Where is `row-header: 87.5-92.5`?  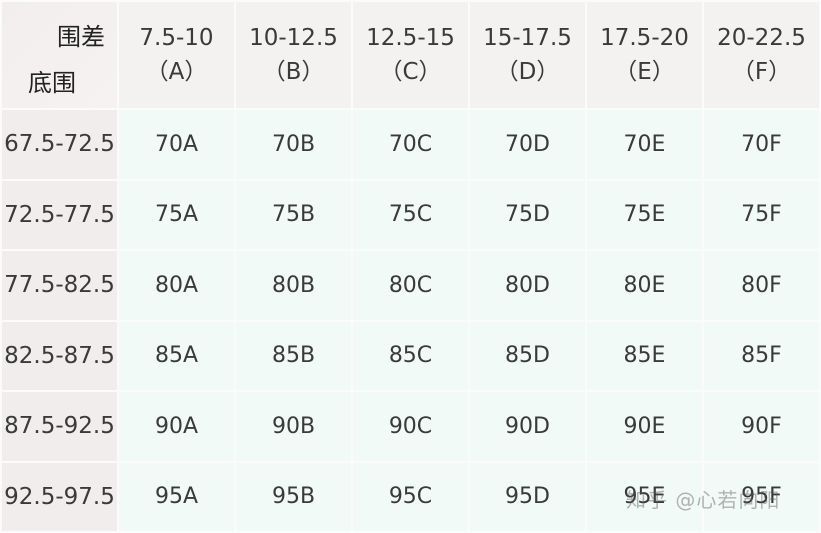 row-header: 87.5-92.5 is located at coordinates (59, 426).